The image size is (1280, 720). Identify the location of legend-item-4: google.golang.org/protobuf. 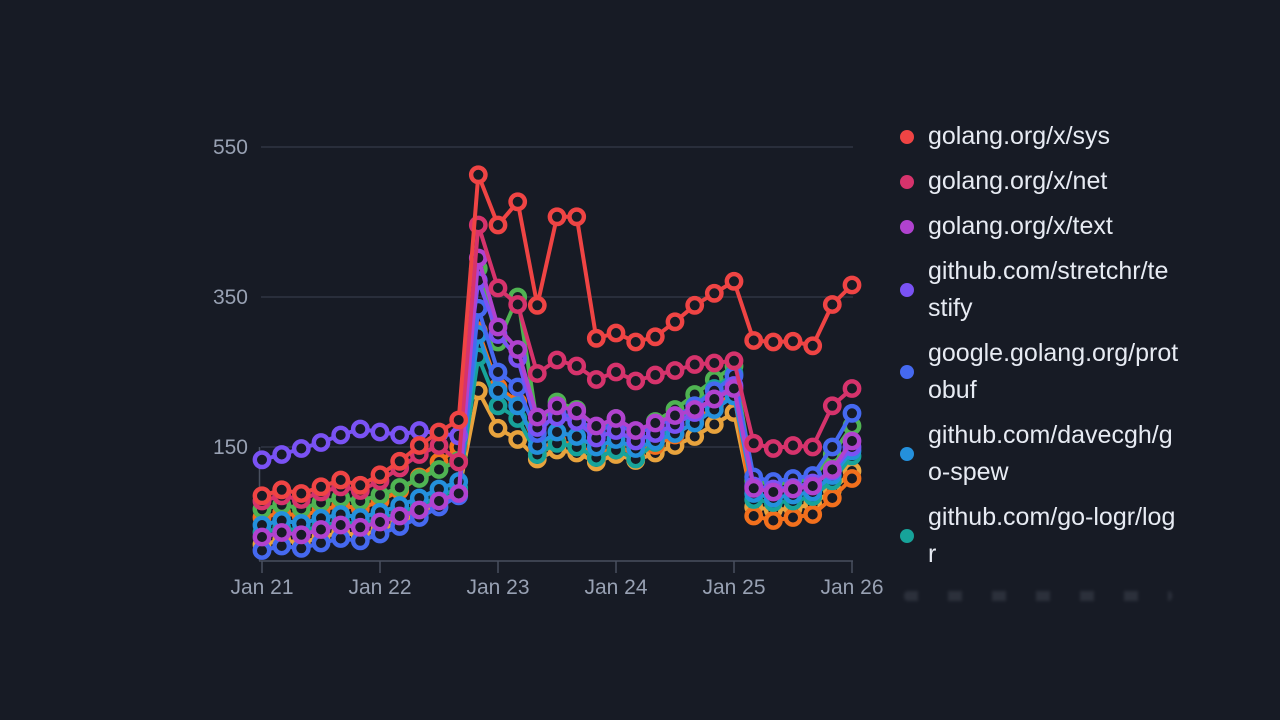
(1050, 372).